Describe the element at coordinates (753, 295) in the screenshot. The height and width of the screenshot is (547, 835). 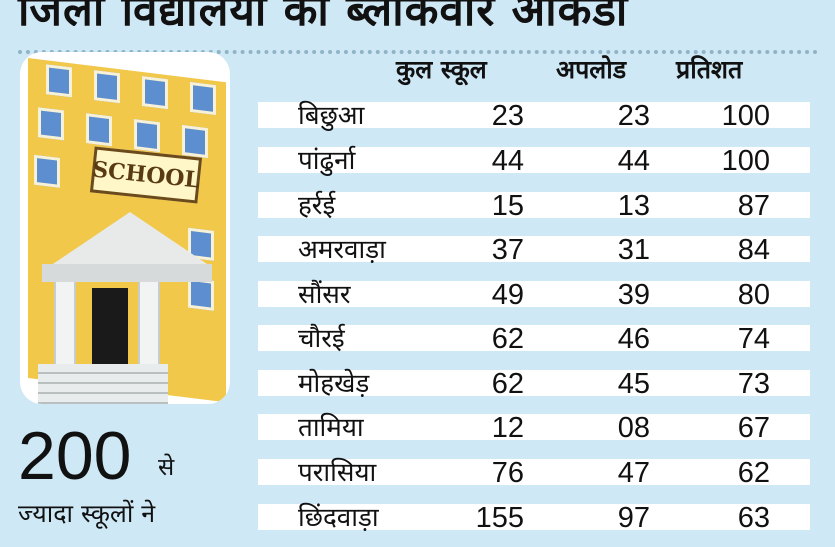
I see `percent-cell: 80` at that location.